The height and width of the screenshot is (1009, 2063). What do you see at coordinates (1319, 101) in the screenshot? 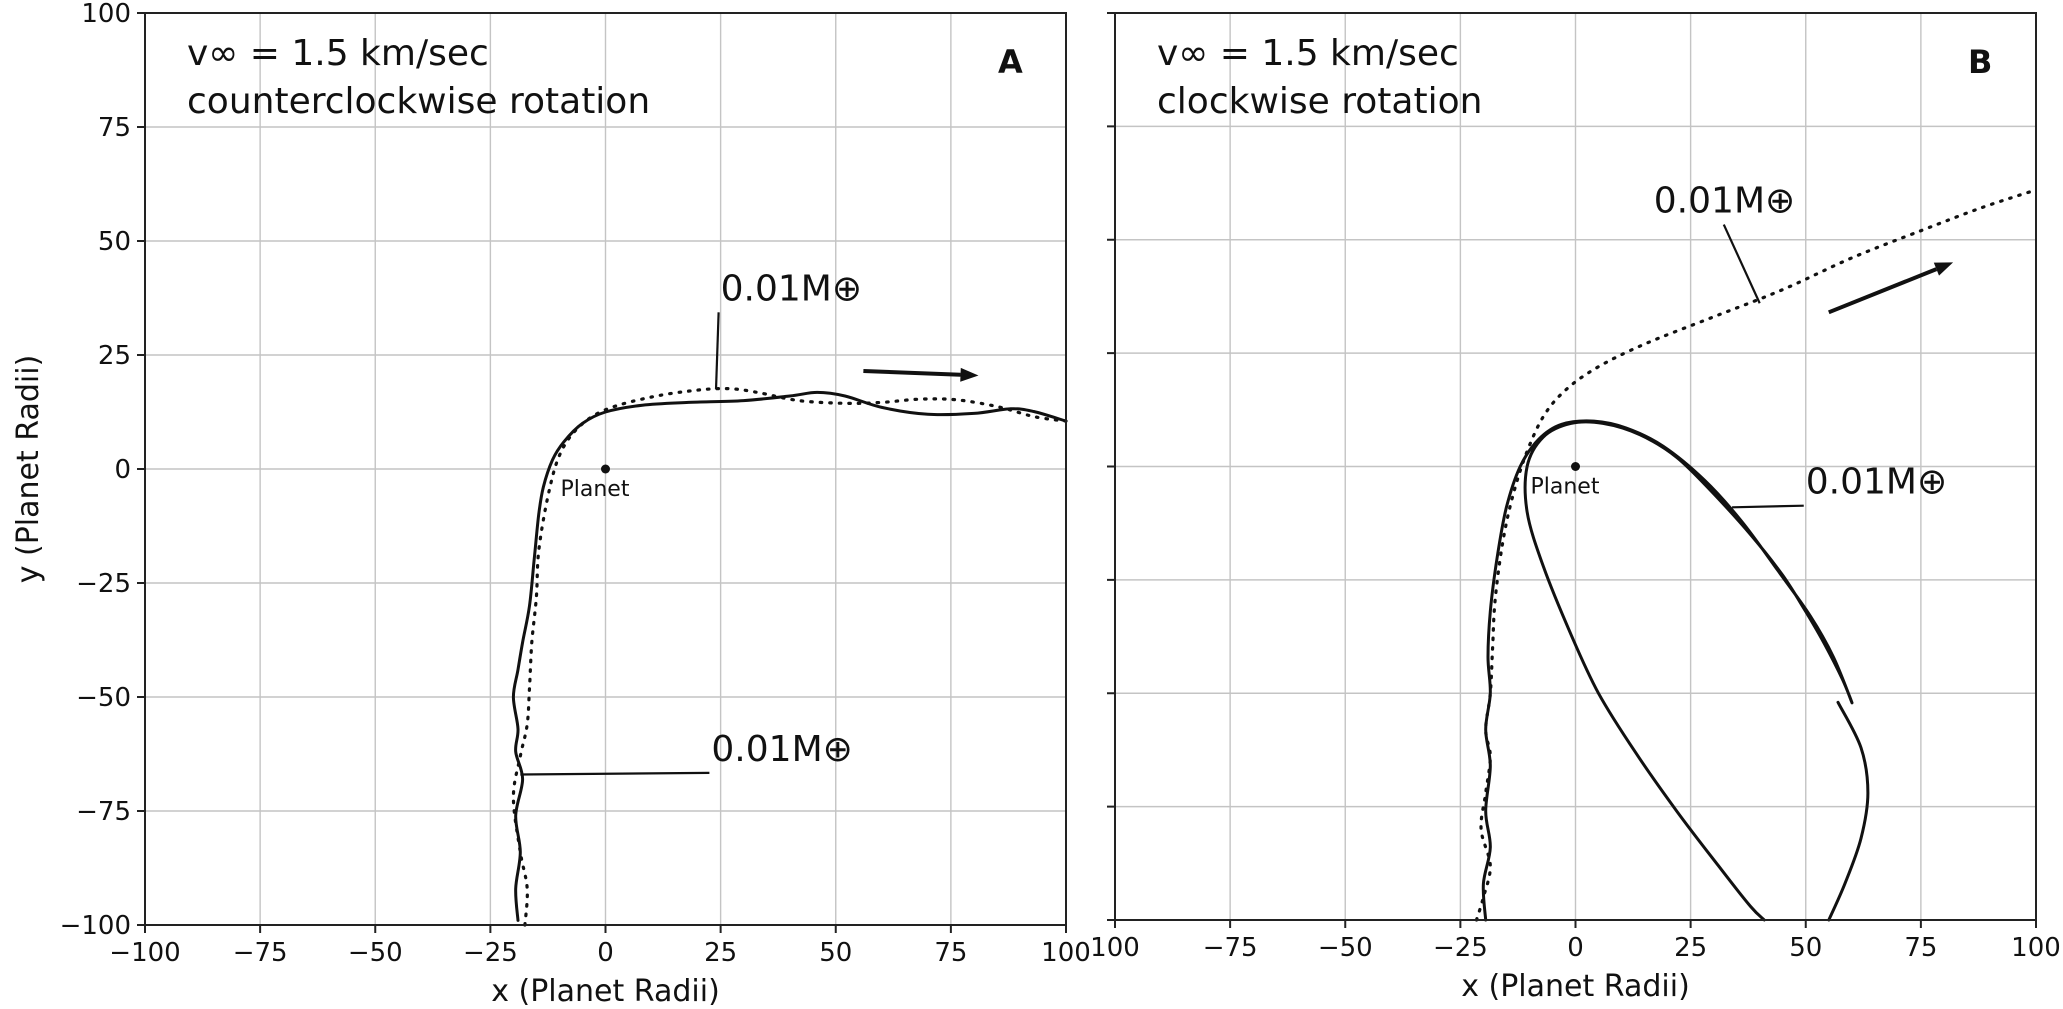
I see `rotation-label-b: clockwise rotation` at bounding box center [1319, 101].